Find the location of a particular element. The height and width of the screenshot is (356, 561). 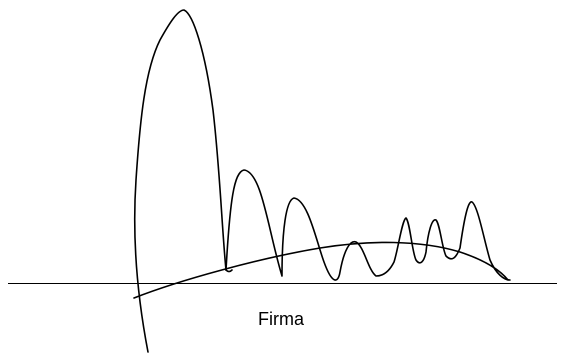

signature-caption: Firma is located at coordinates (281, 319).